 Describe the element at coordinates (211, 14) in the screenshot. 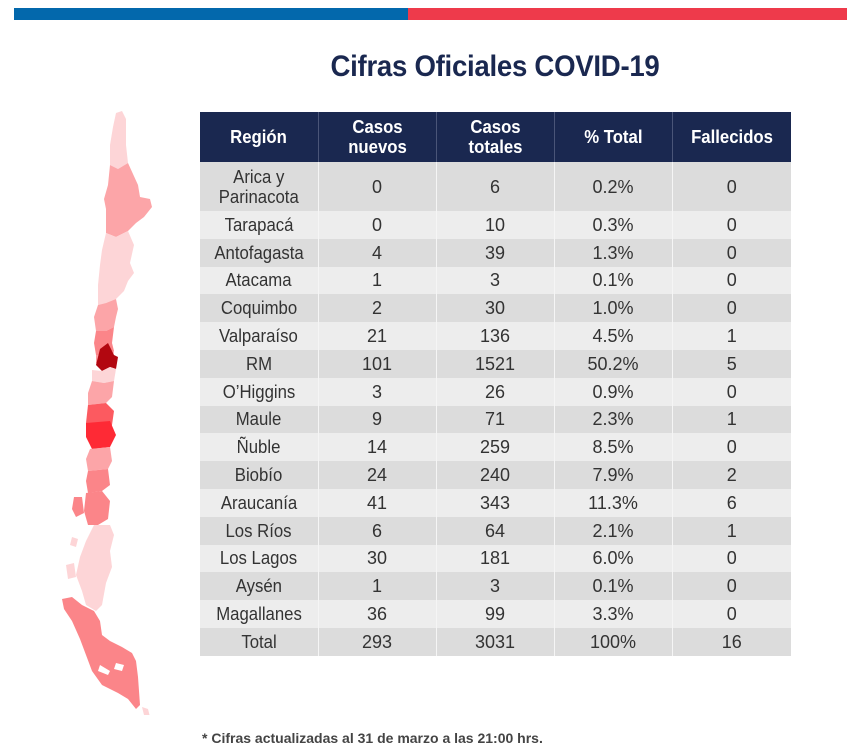

I see `flag-blue-segment` at that location.